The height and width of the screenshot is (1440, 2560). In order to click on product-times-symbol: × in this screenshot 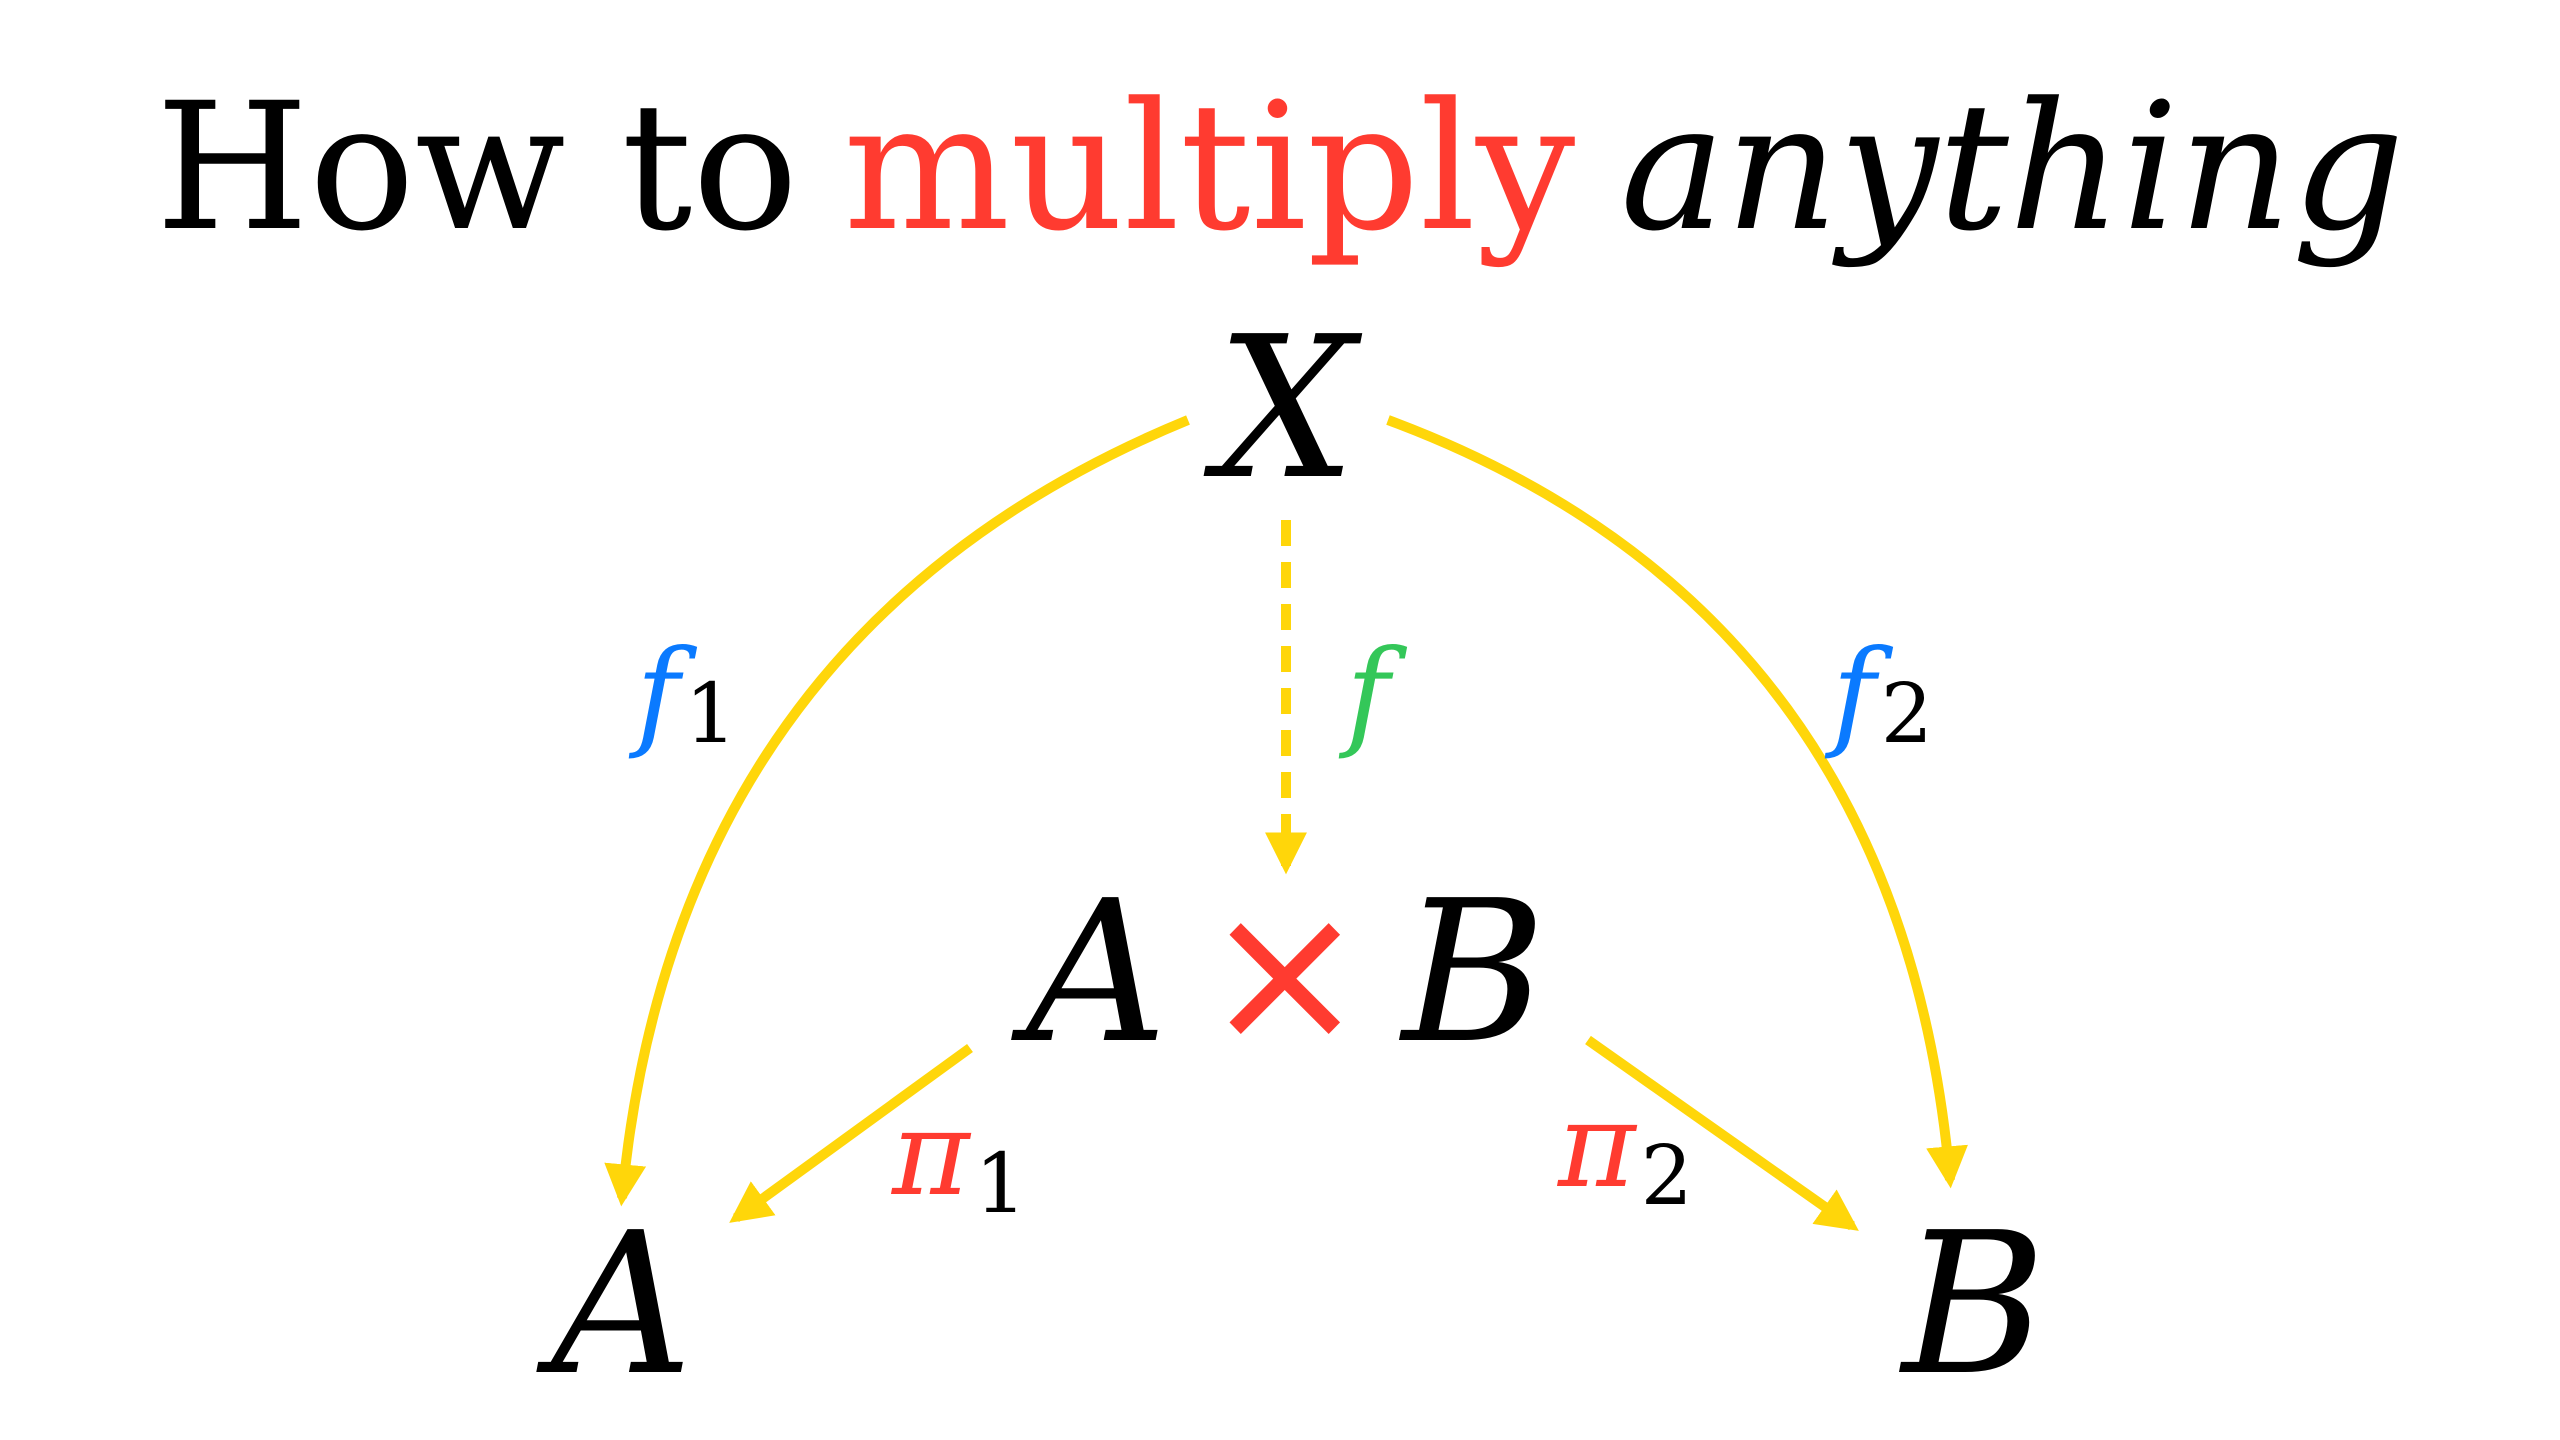, I will do `click(1285, 973)`.